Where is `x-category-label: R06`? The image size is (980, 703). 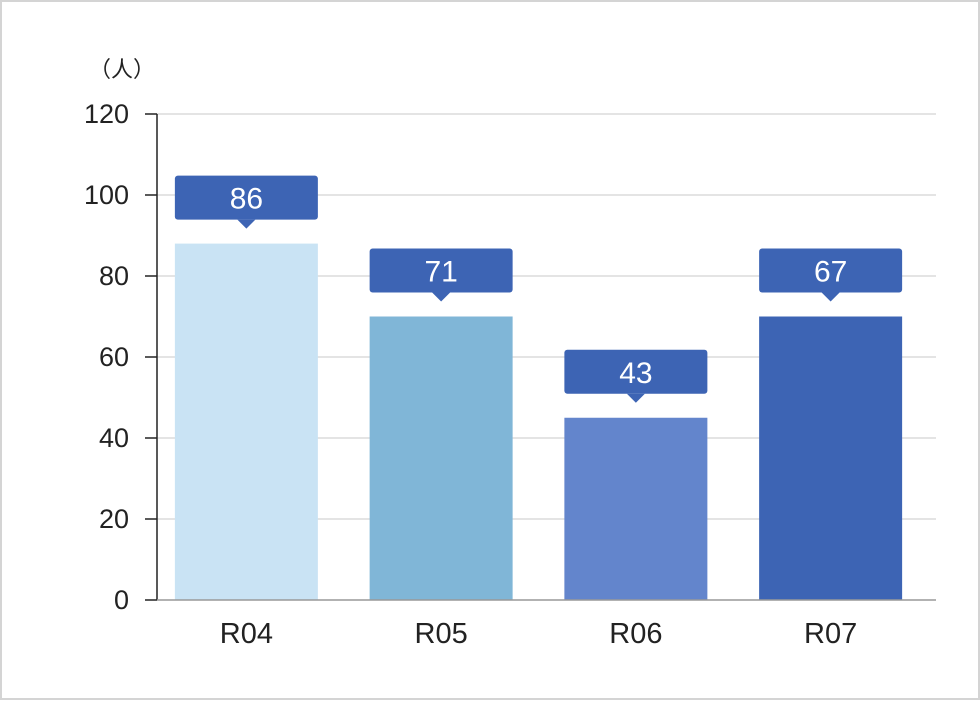
x-category-label: R06 is located at coordinates (635, 634).